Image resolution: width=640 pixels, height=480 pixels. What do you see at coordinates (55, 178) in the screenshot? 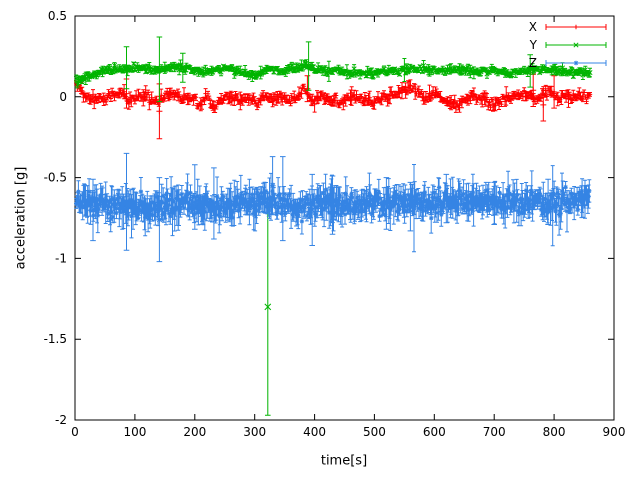
I see `y-tick-label: -0.5` at bounding box center [55, 178].